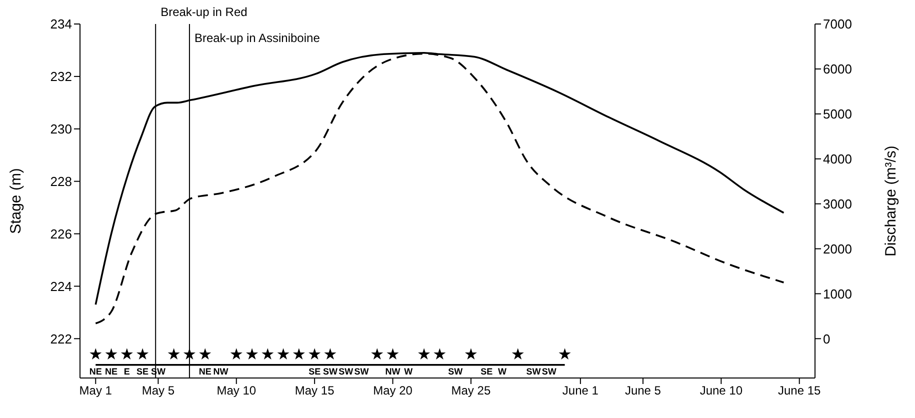  I want to click on y-tick-label: 230, so click(61, 129).